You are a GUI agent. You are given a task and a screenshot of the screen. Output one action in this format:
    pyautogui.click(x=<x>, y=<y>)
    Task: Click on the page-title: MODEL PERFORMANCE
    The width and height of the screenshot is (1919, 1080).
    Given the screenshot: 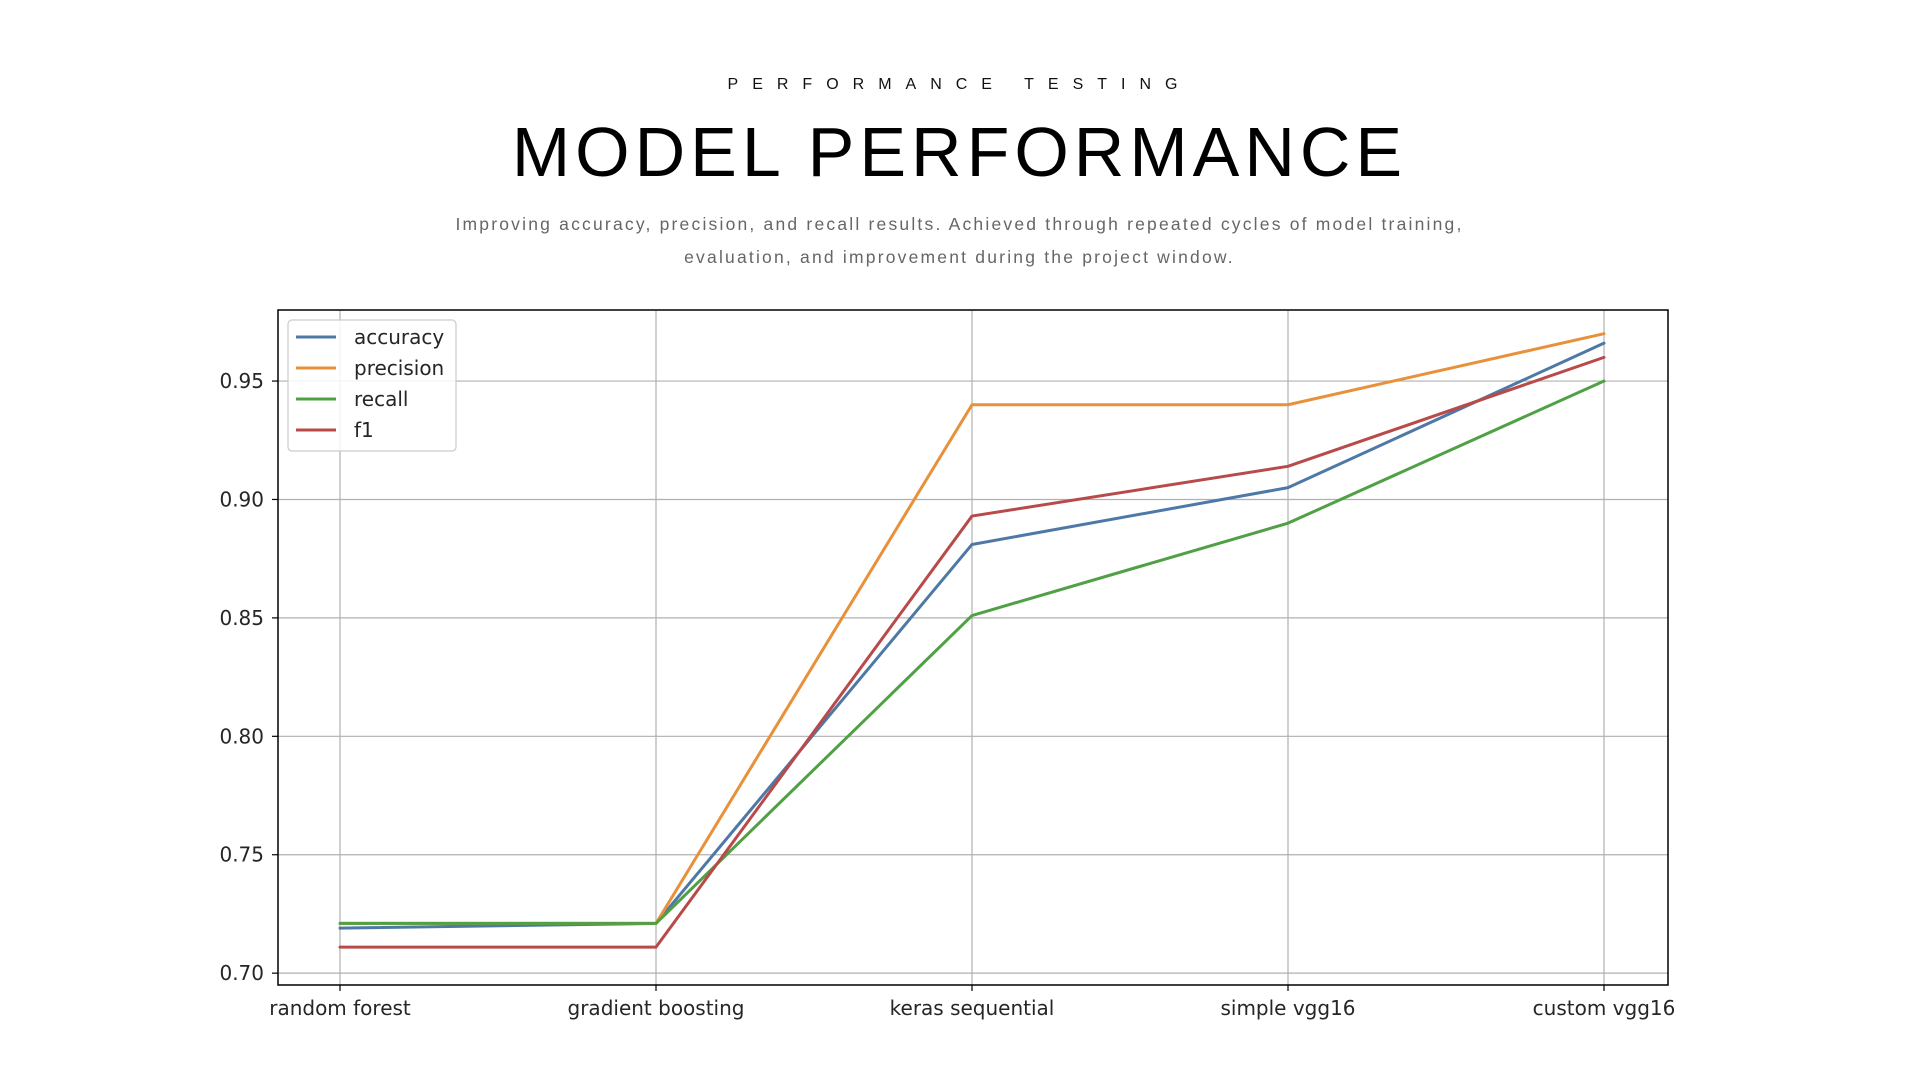 What is the action you would take?
    pyautogui.click(x=959, y=152)
    